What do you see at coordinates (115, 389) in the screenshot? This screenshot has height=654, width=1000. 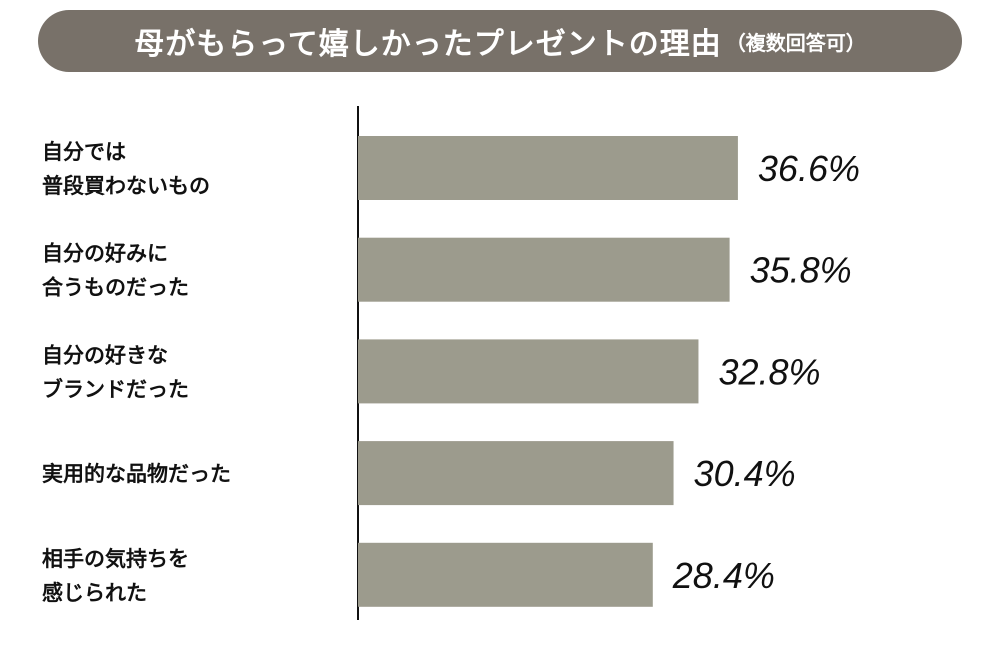 I see `category-label: ブランドだった` at bounding box center [115, 389].